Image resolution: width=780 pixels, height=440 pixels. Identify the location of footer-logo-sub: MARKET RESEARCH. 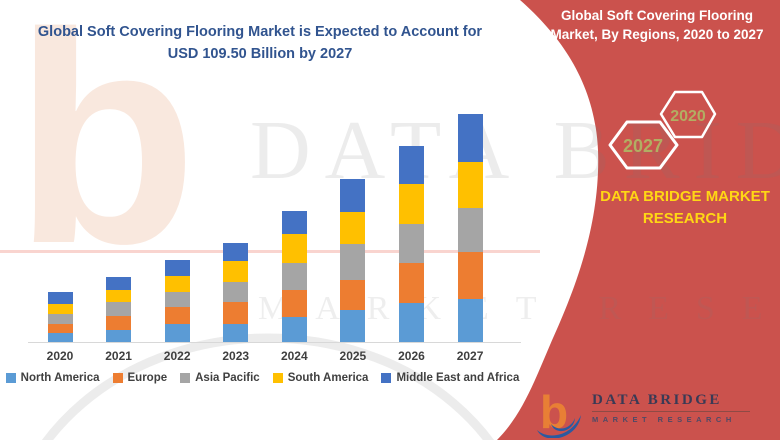
(664, 419).